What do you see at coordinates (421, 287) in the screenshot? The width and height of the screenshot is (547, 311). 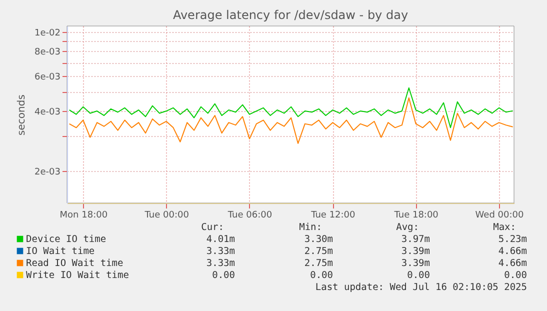 I see `text: Last update: Wed Jul 16 02:10:05 2025` at bounding box center [421, 287].